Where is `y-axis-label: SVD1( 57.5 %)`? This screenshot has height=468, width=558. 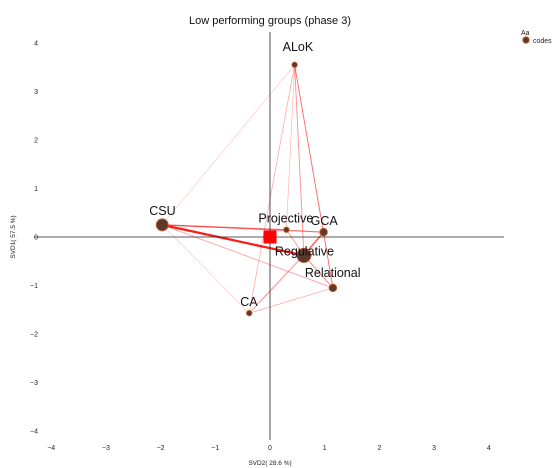 y-axis-label: SVD1( 57.5 %) is located at coordinates (13, 236).